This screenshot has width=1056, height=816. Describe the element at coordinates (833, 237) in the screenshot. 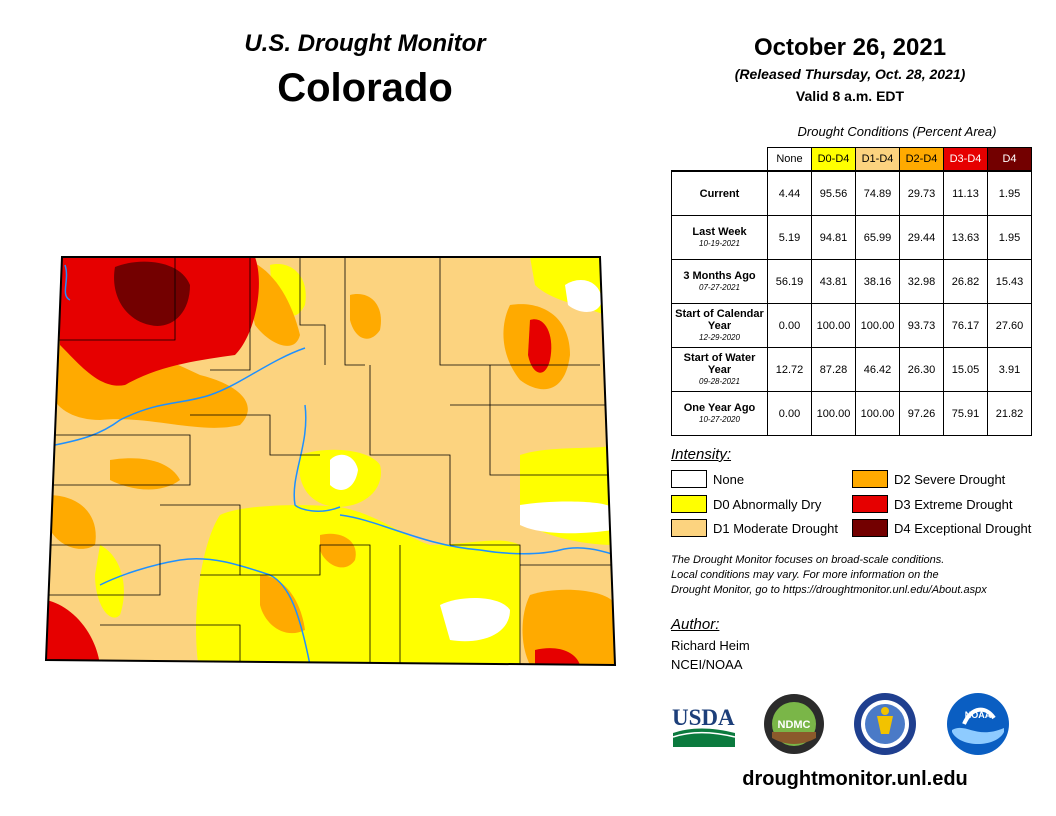

I see `table-cell: 94.81` at that location.